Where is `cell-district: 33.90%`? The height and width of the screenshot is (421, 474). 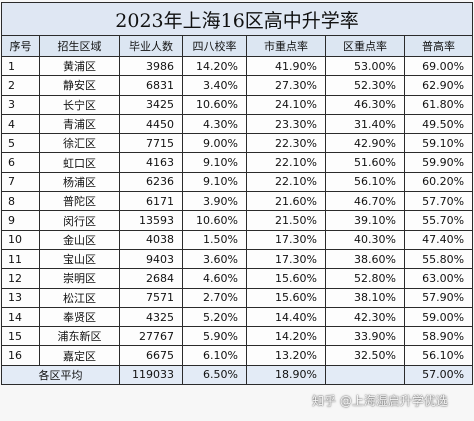
cell-district: 33.90% is located at coordinates (365, 336).